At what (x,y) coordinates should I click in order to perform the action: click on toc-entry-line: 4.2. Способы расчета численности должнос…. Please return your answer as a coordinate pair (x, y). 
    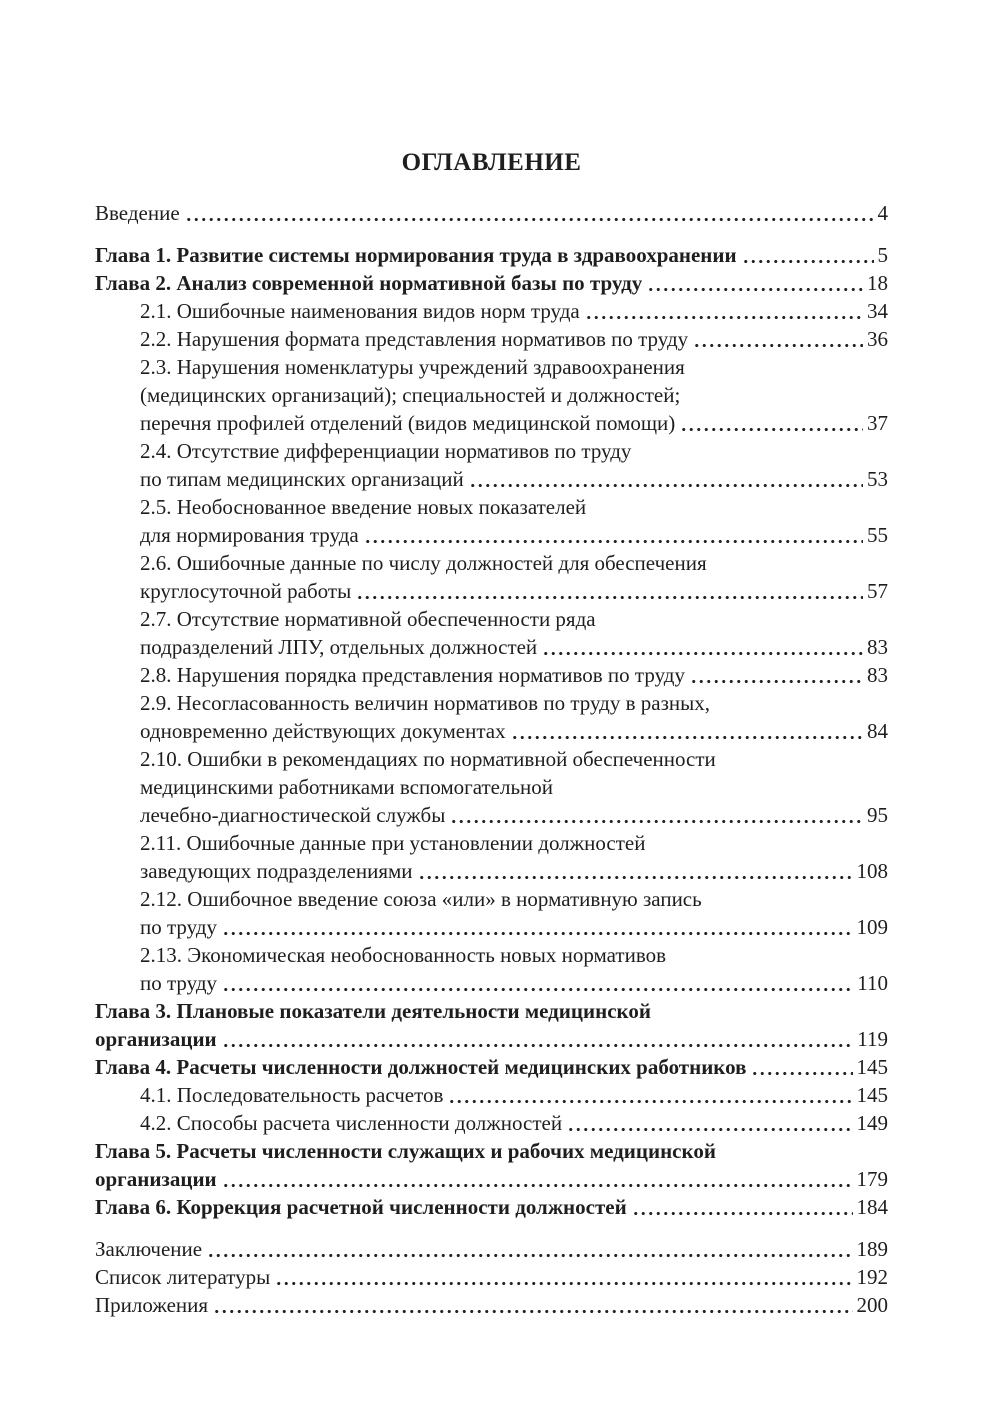
    Looking at the image, I should click on (491, 1123).